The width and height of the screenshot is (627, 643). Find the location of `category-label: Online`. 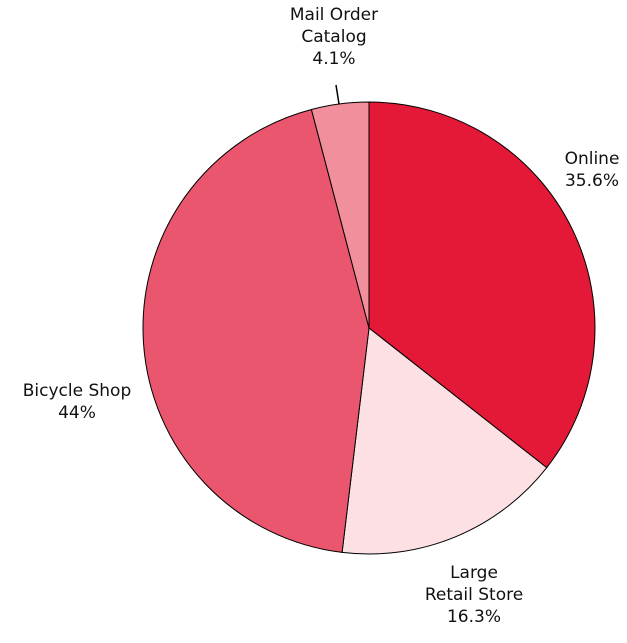

category-label: Online is located at coordinates (592, 159).